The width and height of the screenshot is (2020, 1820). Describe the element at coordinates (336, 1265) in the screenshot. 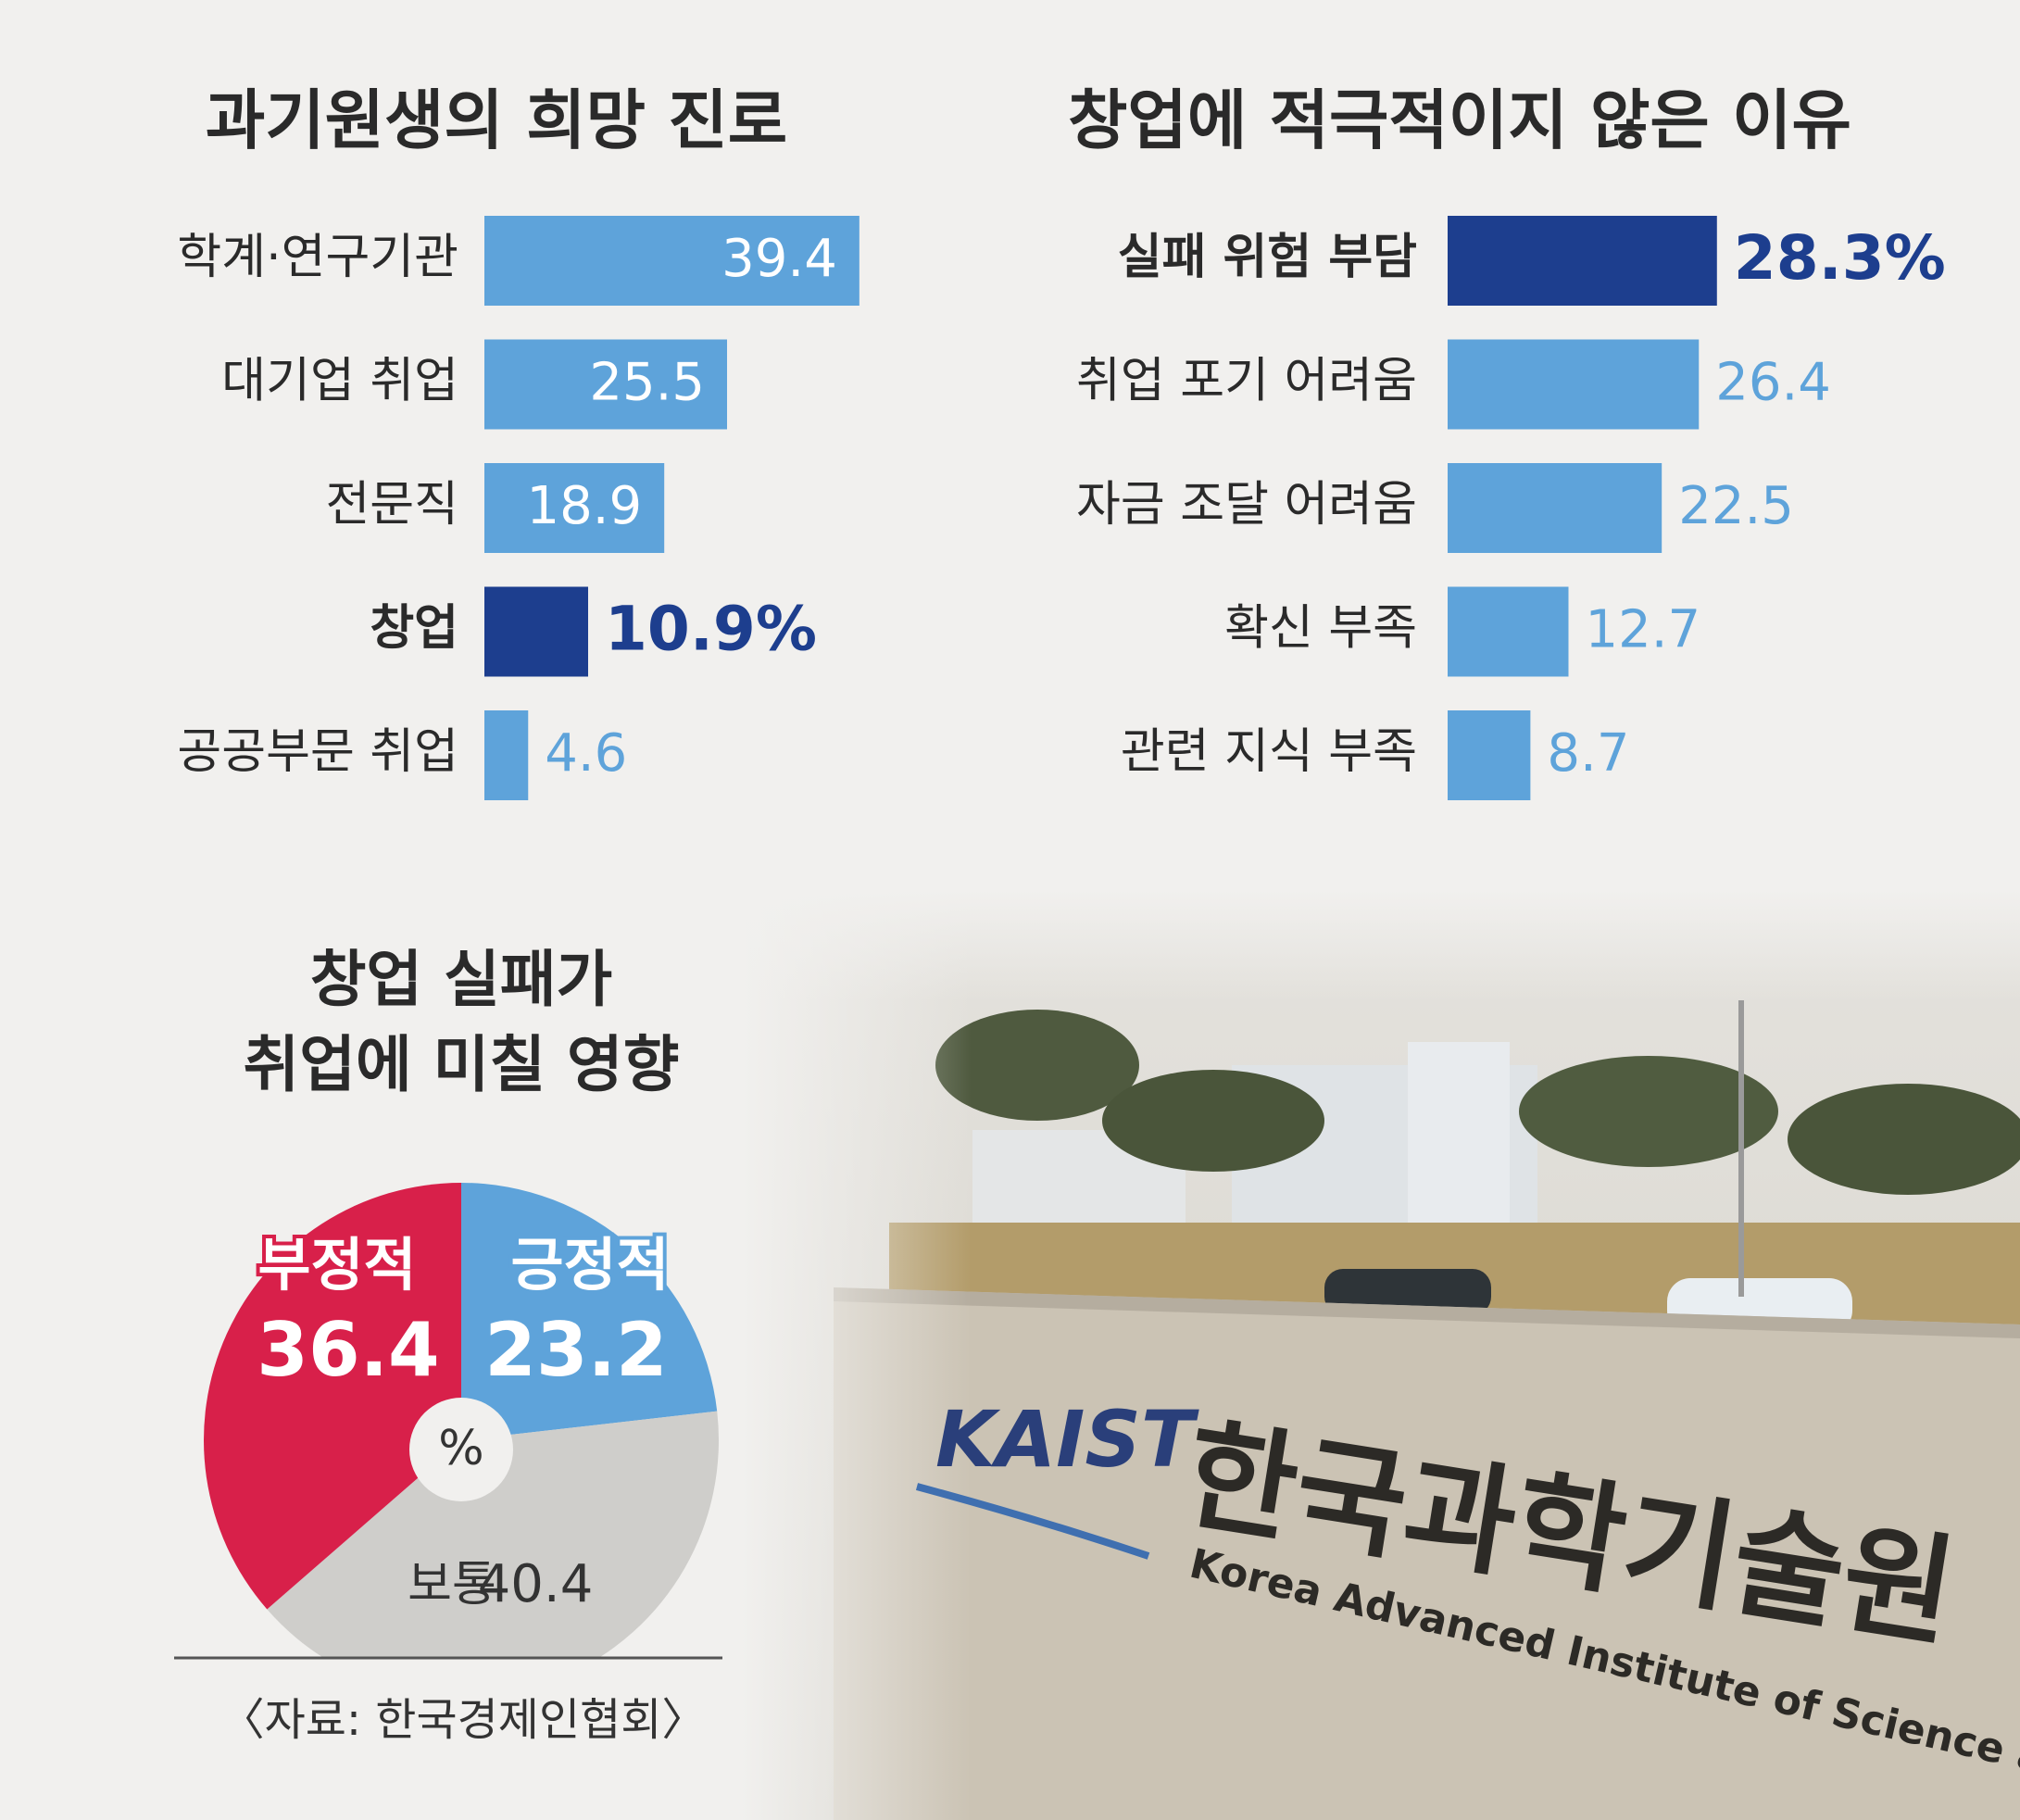

I see `slice-name: 부정적` at that location.